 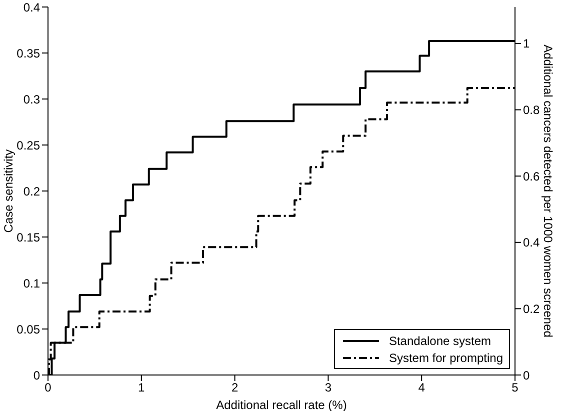 What do you see at coordinates (36, 375) in the screenshot?
I see `y-tick-label: 0` at bounding box center [36, 375].